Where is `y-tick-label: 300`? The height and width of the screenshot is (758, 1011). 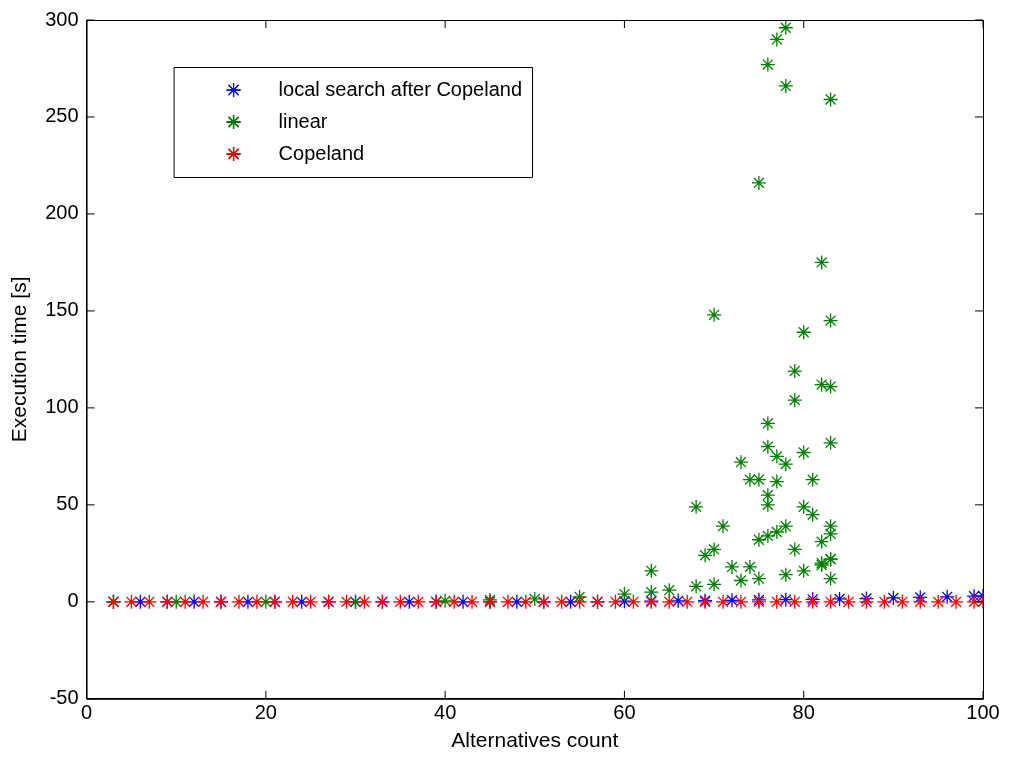 y-tick-label: 300 is located at coordinates (62, 18).